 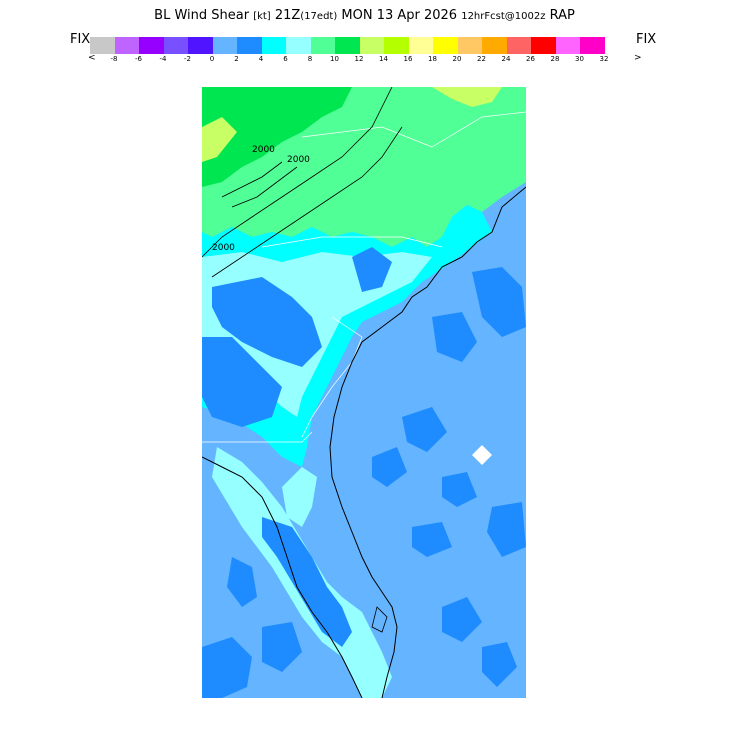 I want to click on title-model: RAP, so click(x=560, y=15).